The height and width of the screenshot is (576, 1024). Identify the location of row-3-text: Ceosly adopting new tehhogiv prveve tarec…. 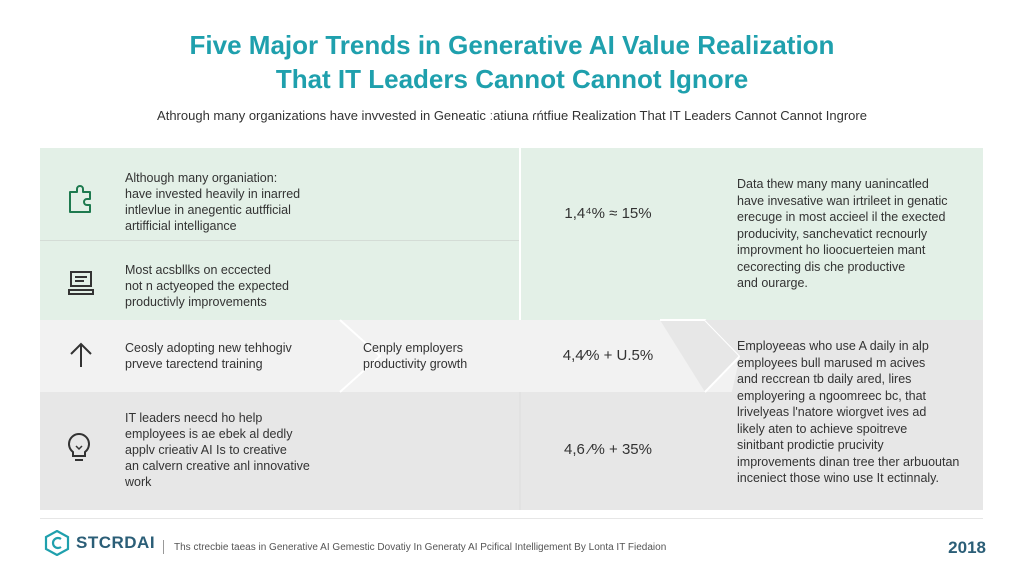
(208, 356).